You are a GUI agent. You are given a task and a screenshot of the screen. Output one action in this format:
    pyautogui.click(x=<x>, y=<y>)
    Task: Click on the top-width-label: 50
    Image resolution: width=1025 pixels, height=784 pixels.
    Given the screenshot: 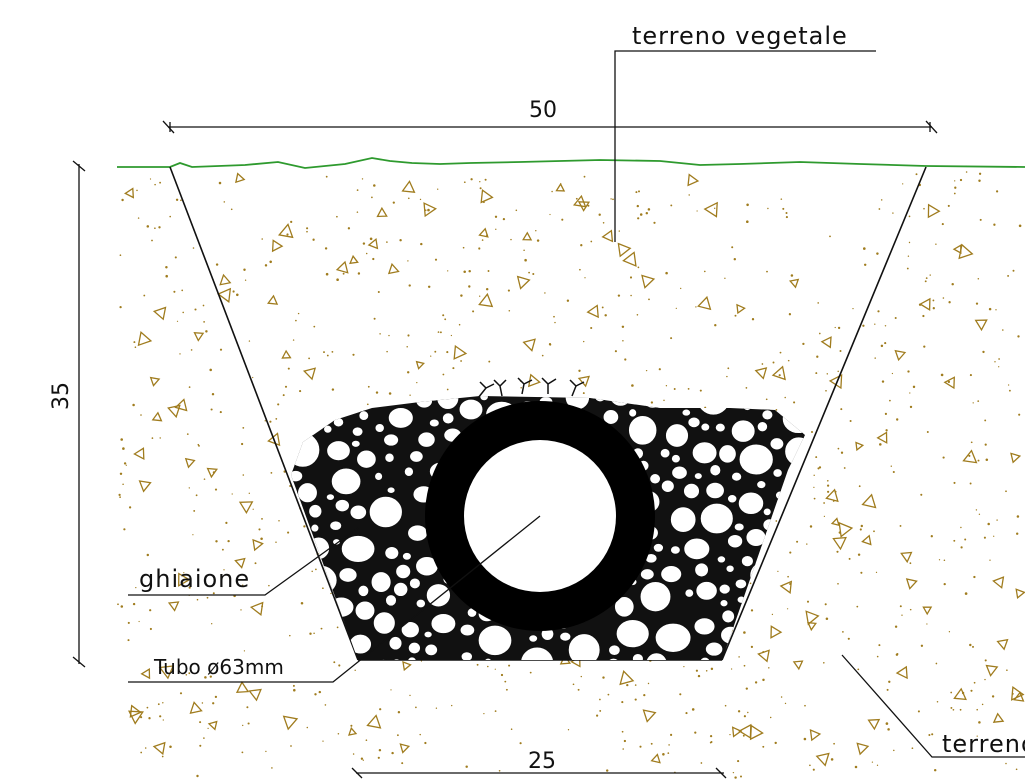 What is the action you would take?
    pyautogui.click(x=543, y=110)
    